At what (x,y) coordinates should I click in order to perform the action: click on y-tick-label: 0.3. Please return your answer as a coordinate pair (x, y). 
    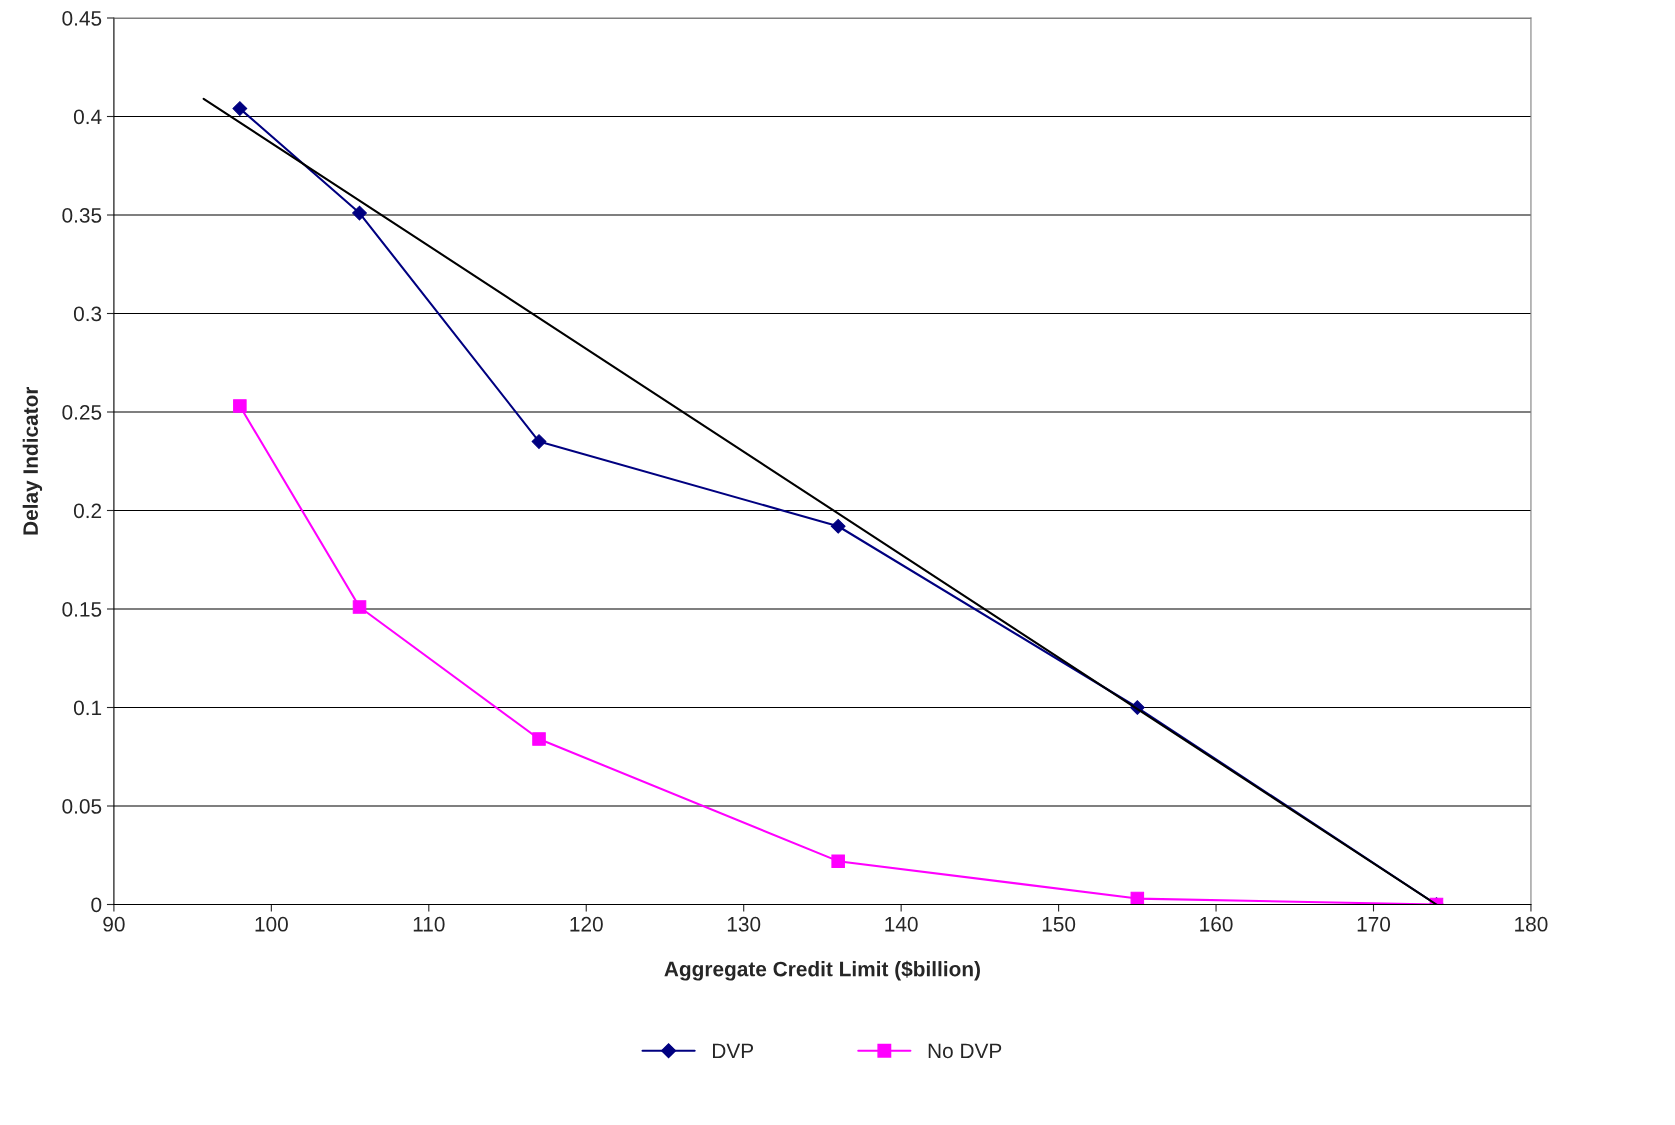
    Looking at the image, I should click on (87, 314).